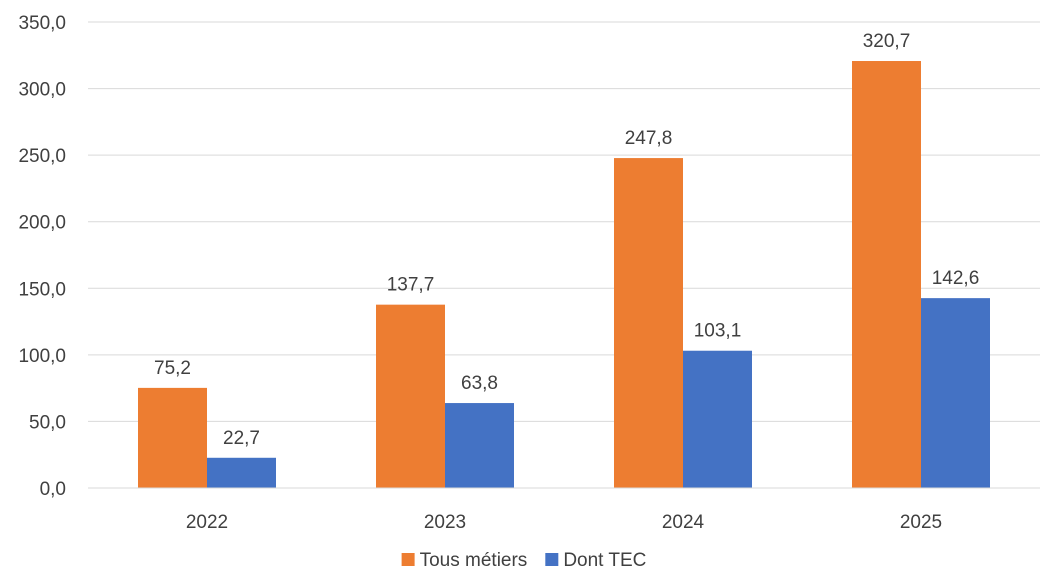 This screenshot has width=1048, height=581. I want to click on y-tick-label: 150,0, so click(42, 289).